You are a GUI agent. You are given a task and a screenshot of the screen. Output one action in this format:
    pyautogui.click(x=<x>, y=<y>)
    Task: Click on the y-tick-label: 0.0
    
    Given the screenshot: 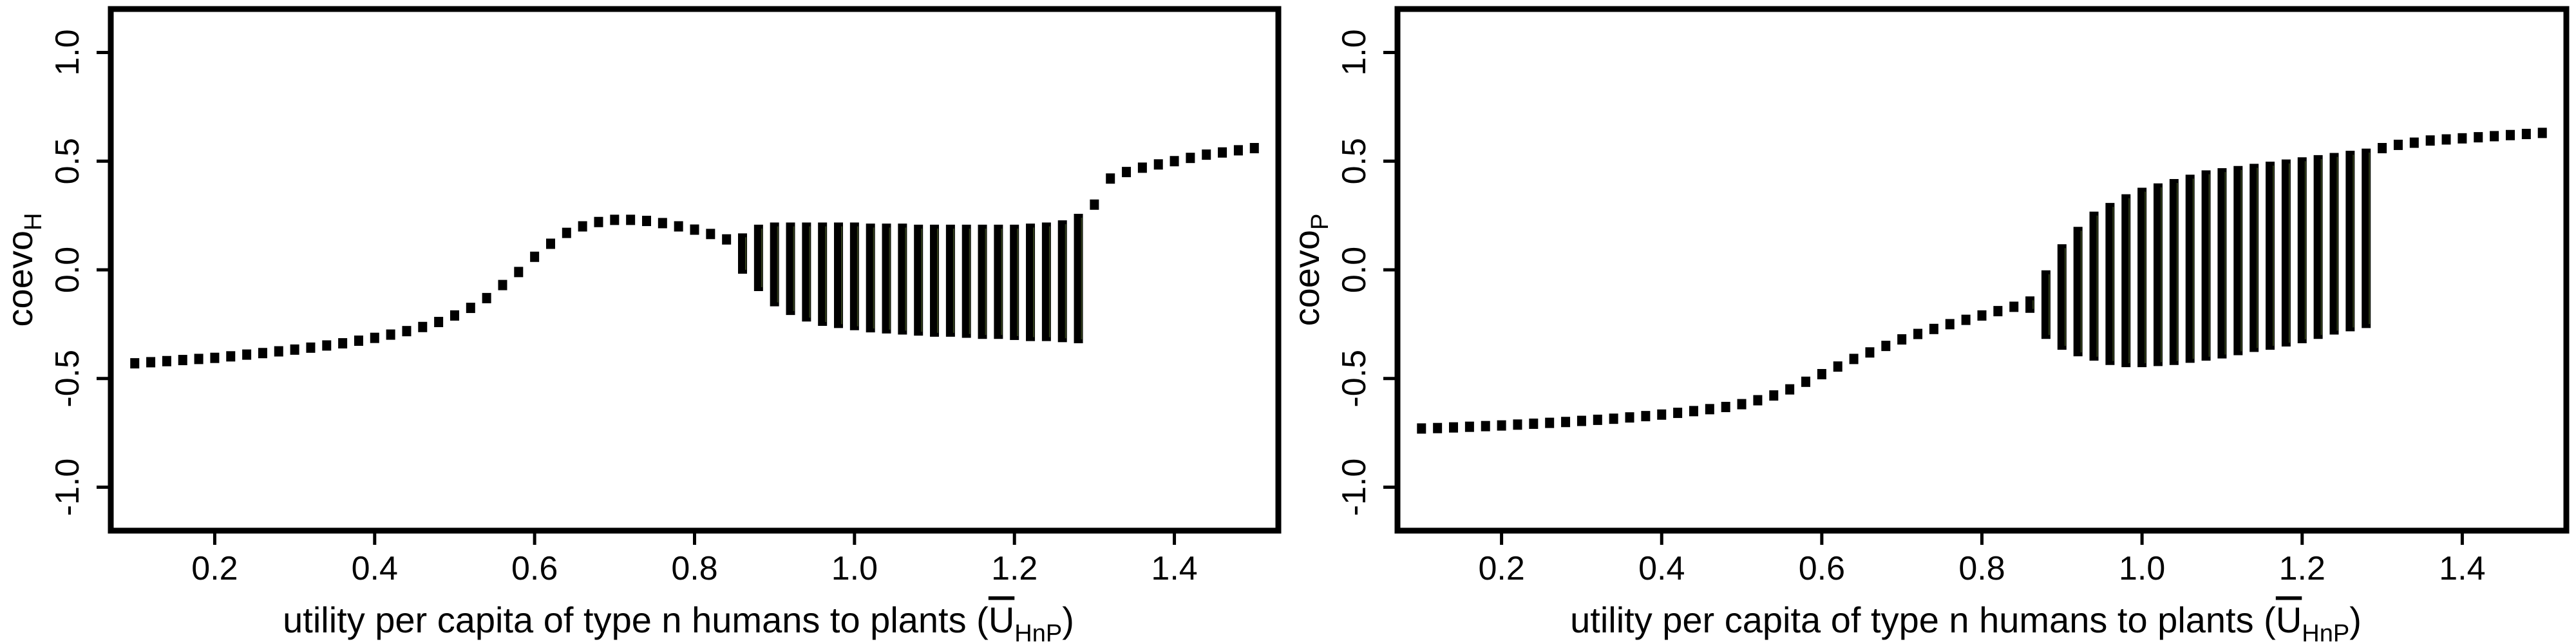 What is the action you would take?
    pyautogui.click(x=1354, y=270)
    